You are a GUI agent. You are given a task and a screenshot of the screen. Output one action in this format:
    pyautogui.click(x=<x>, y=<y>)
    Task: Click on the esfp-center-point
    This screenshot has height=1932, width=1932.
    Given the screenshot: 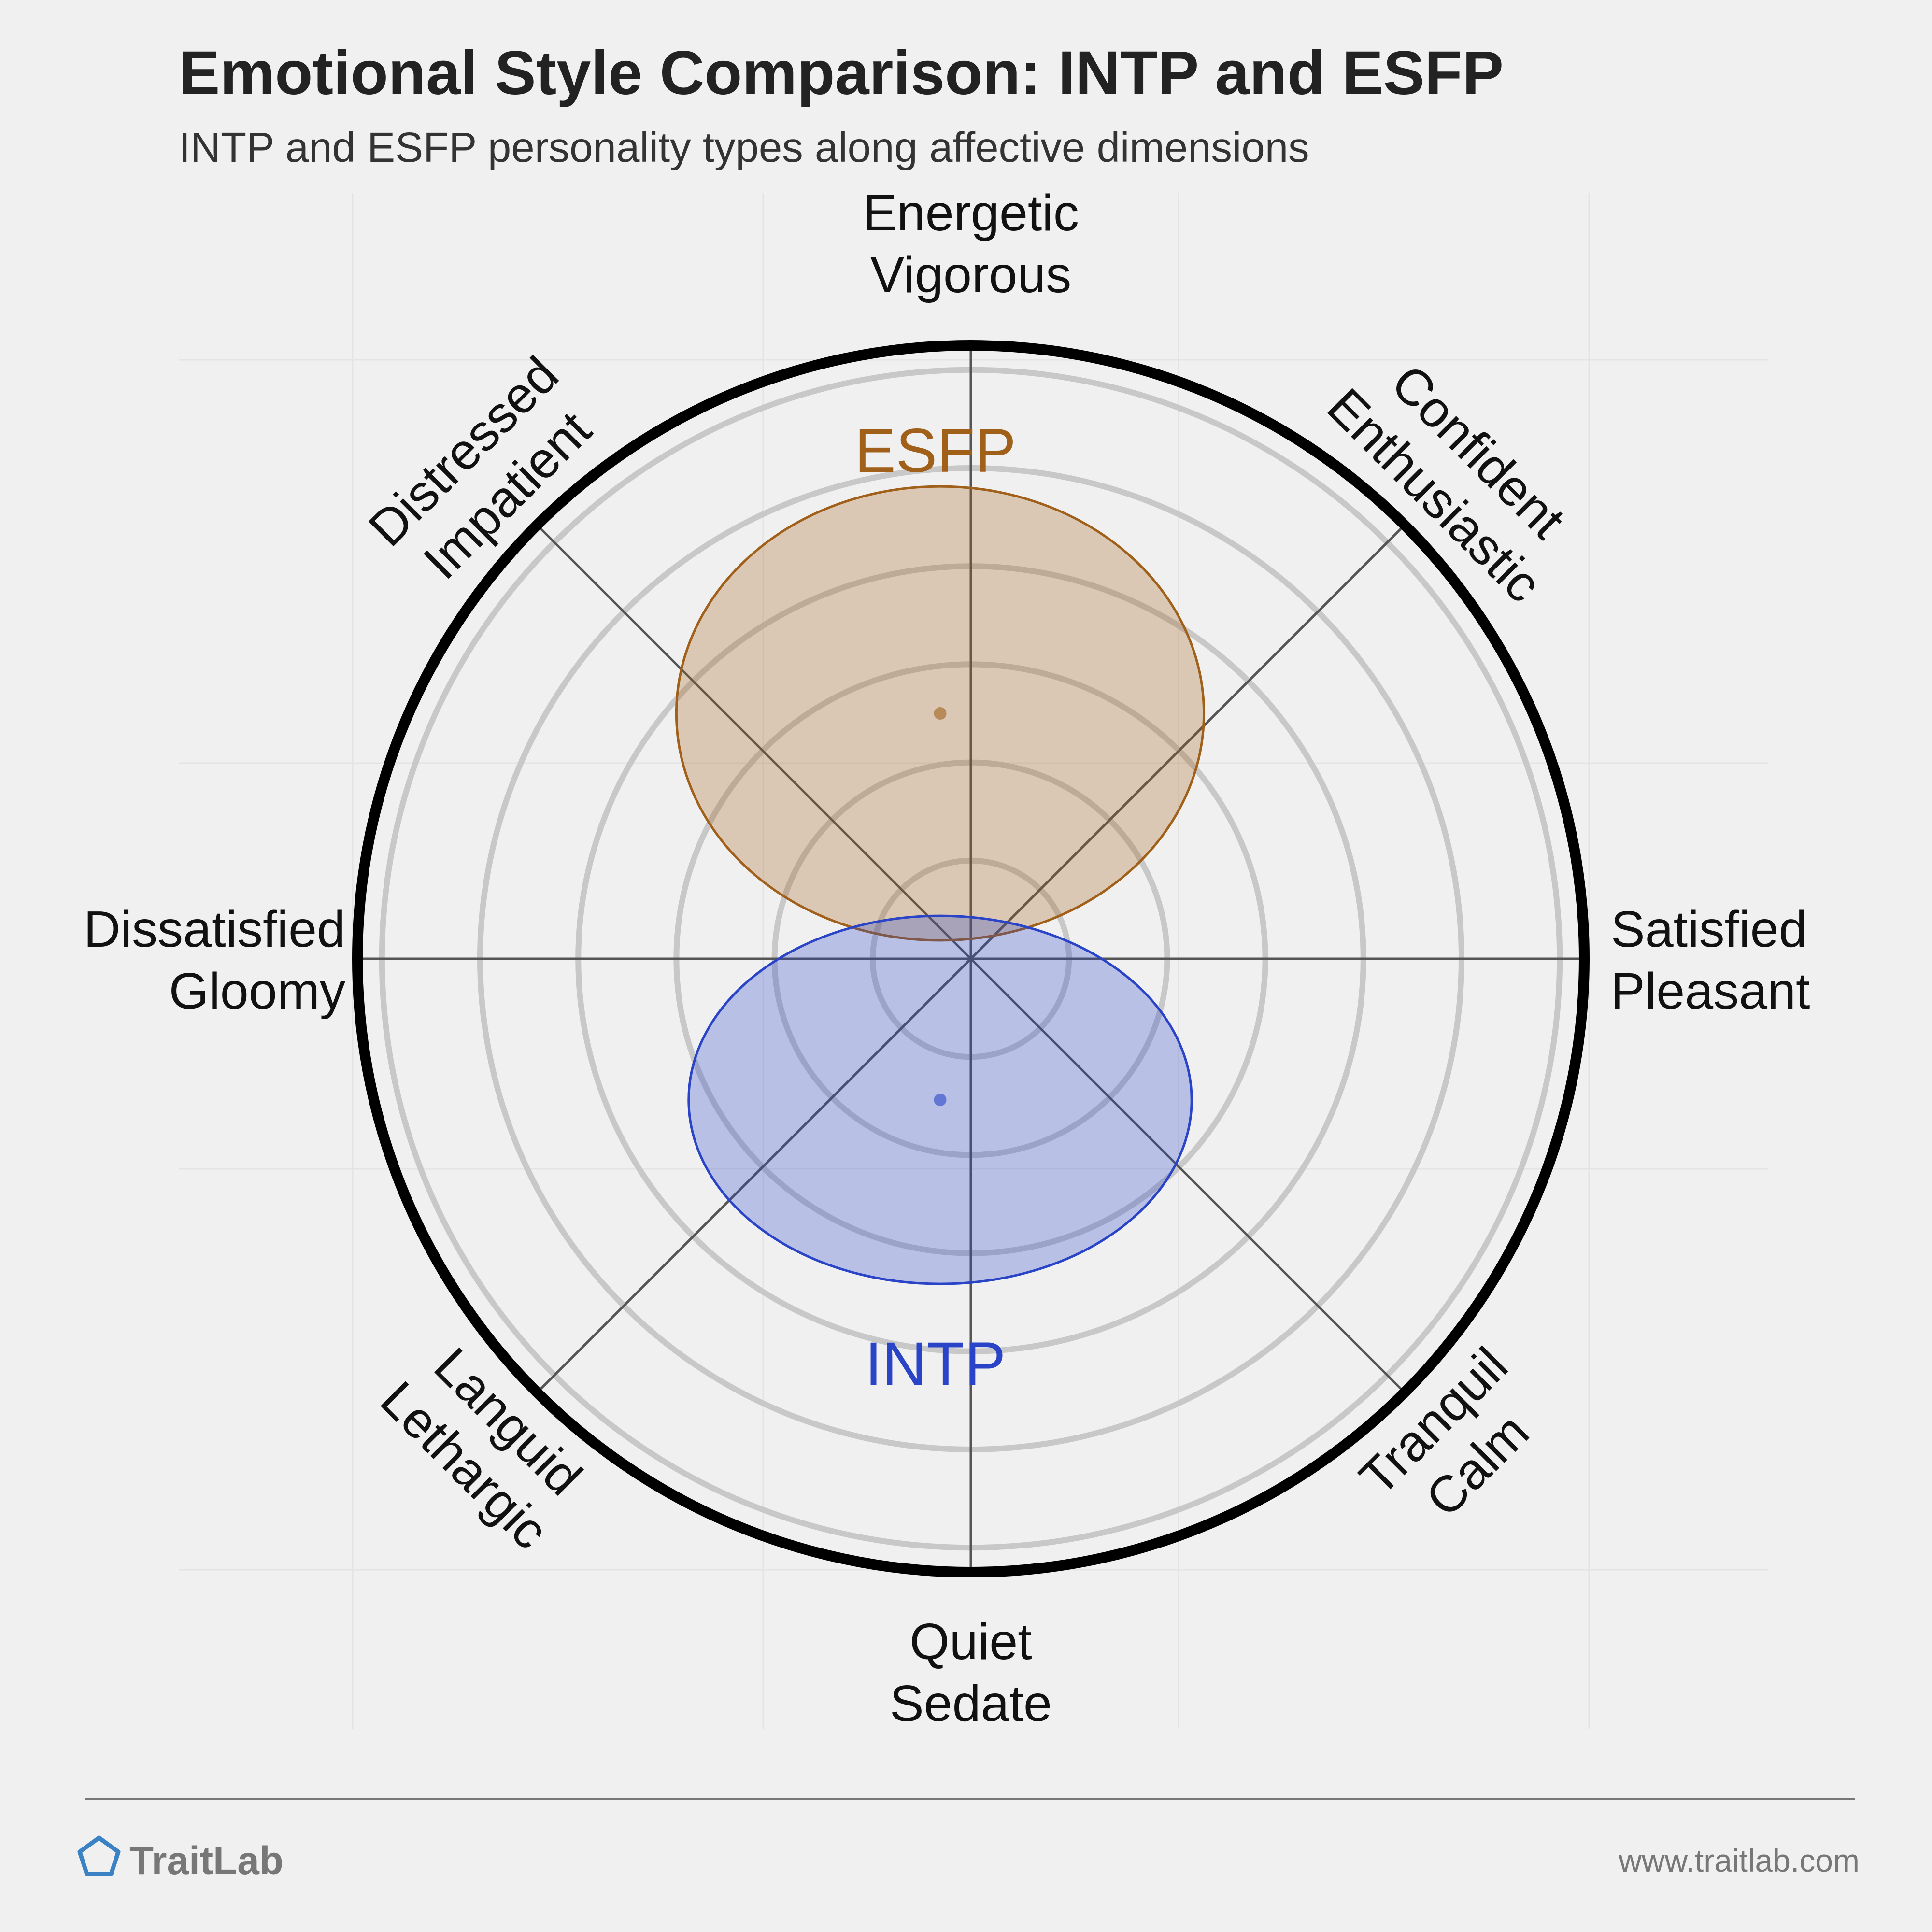 What is the action you would take?
    pyautogui.click(x=940, y=713)
    